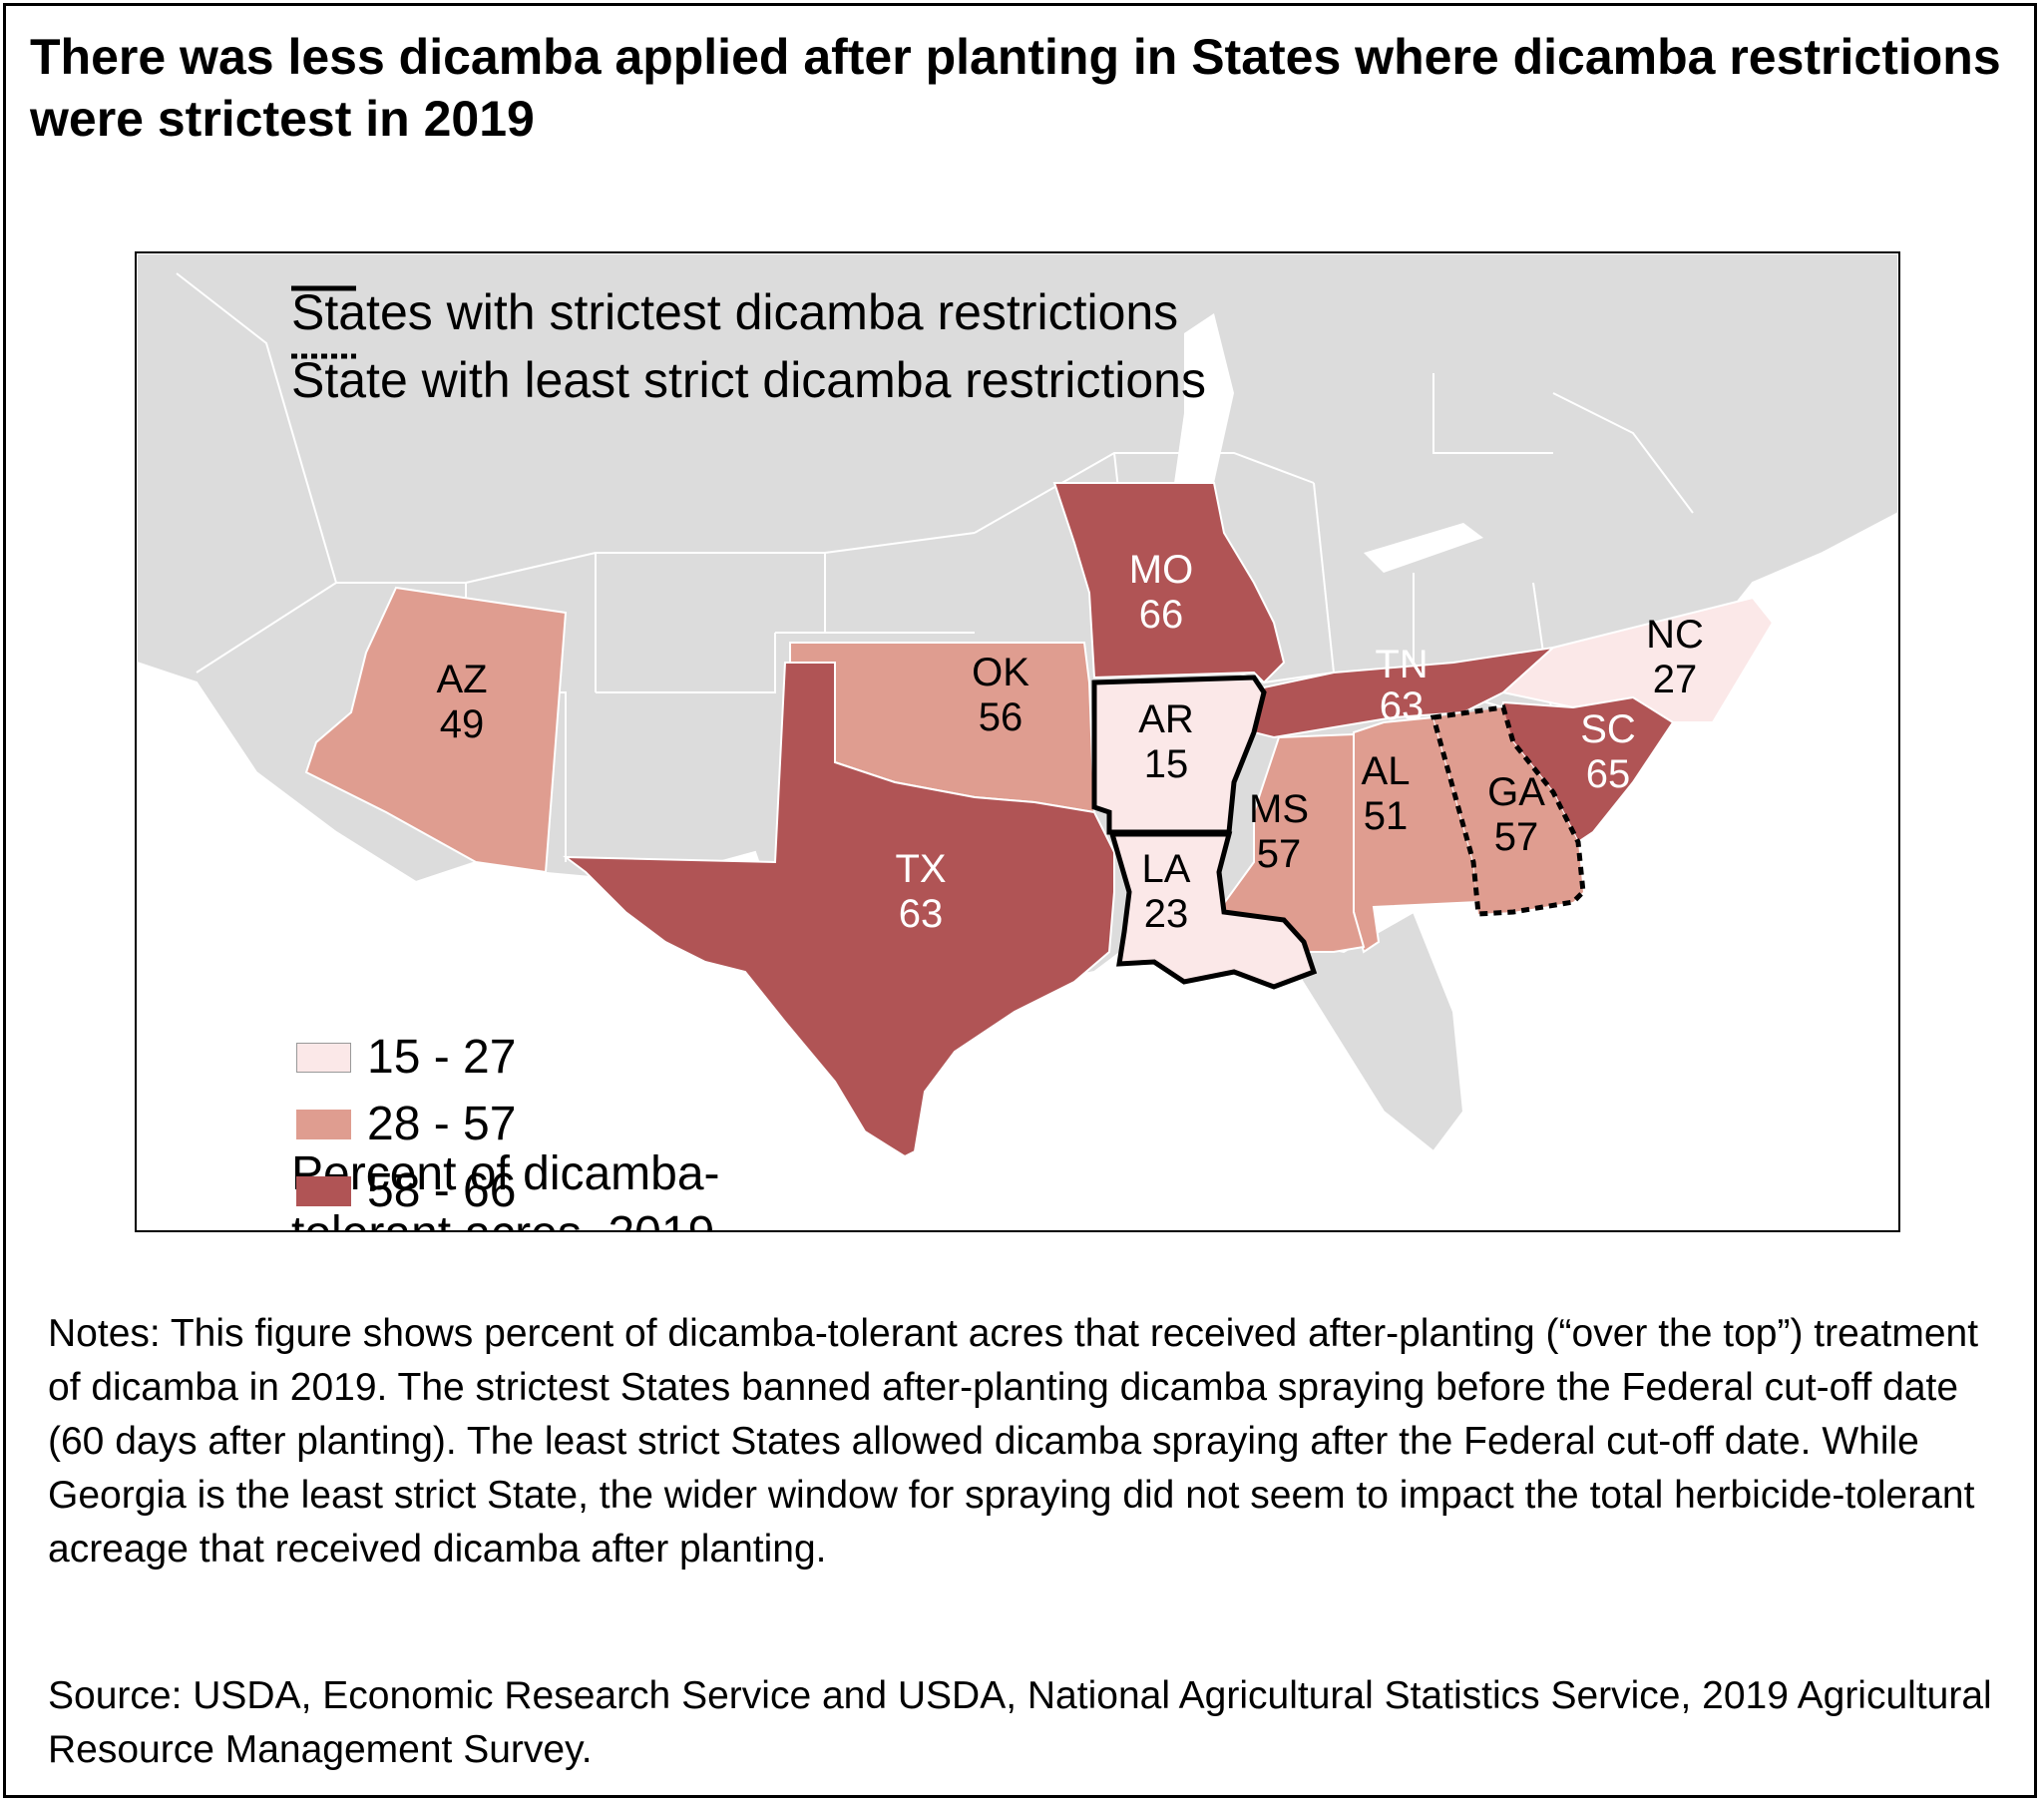 The width and height of the screenshot is (2044, 1805). What do you see at coordinates (1675, 679) in the screenshot?
I see `svg-text: 27` at bounding box center [1675, 679].